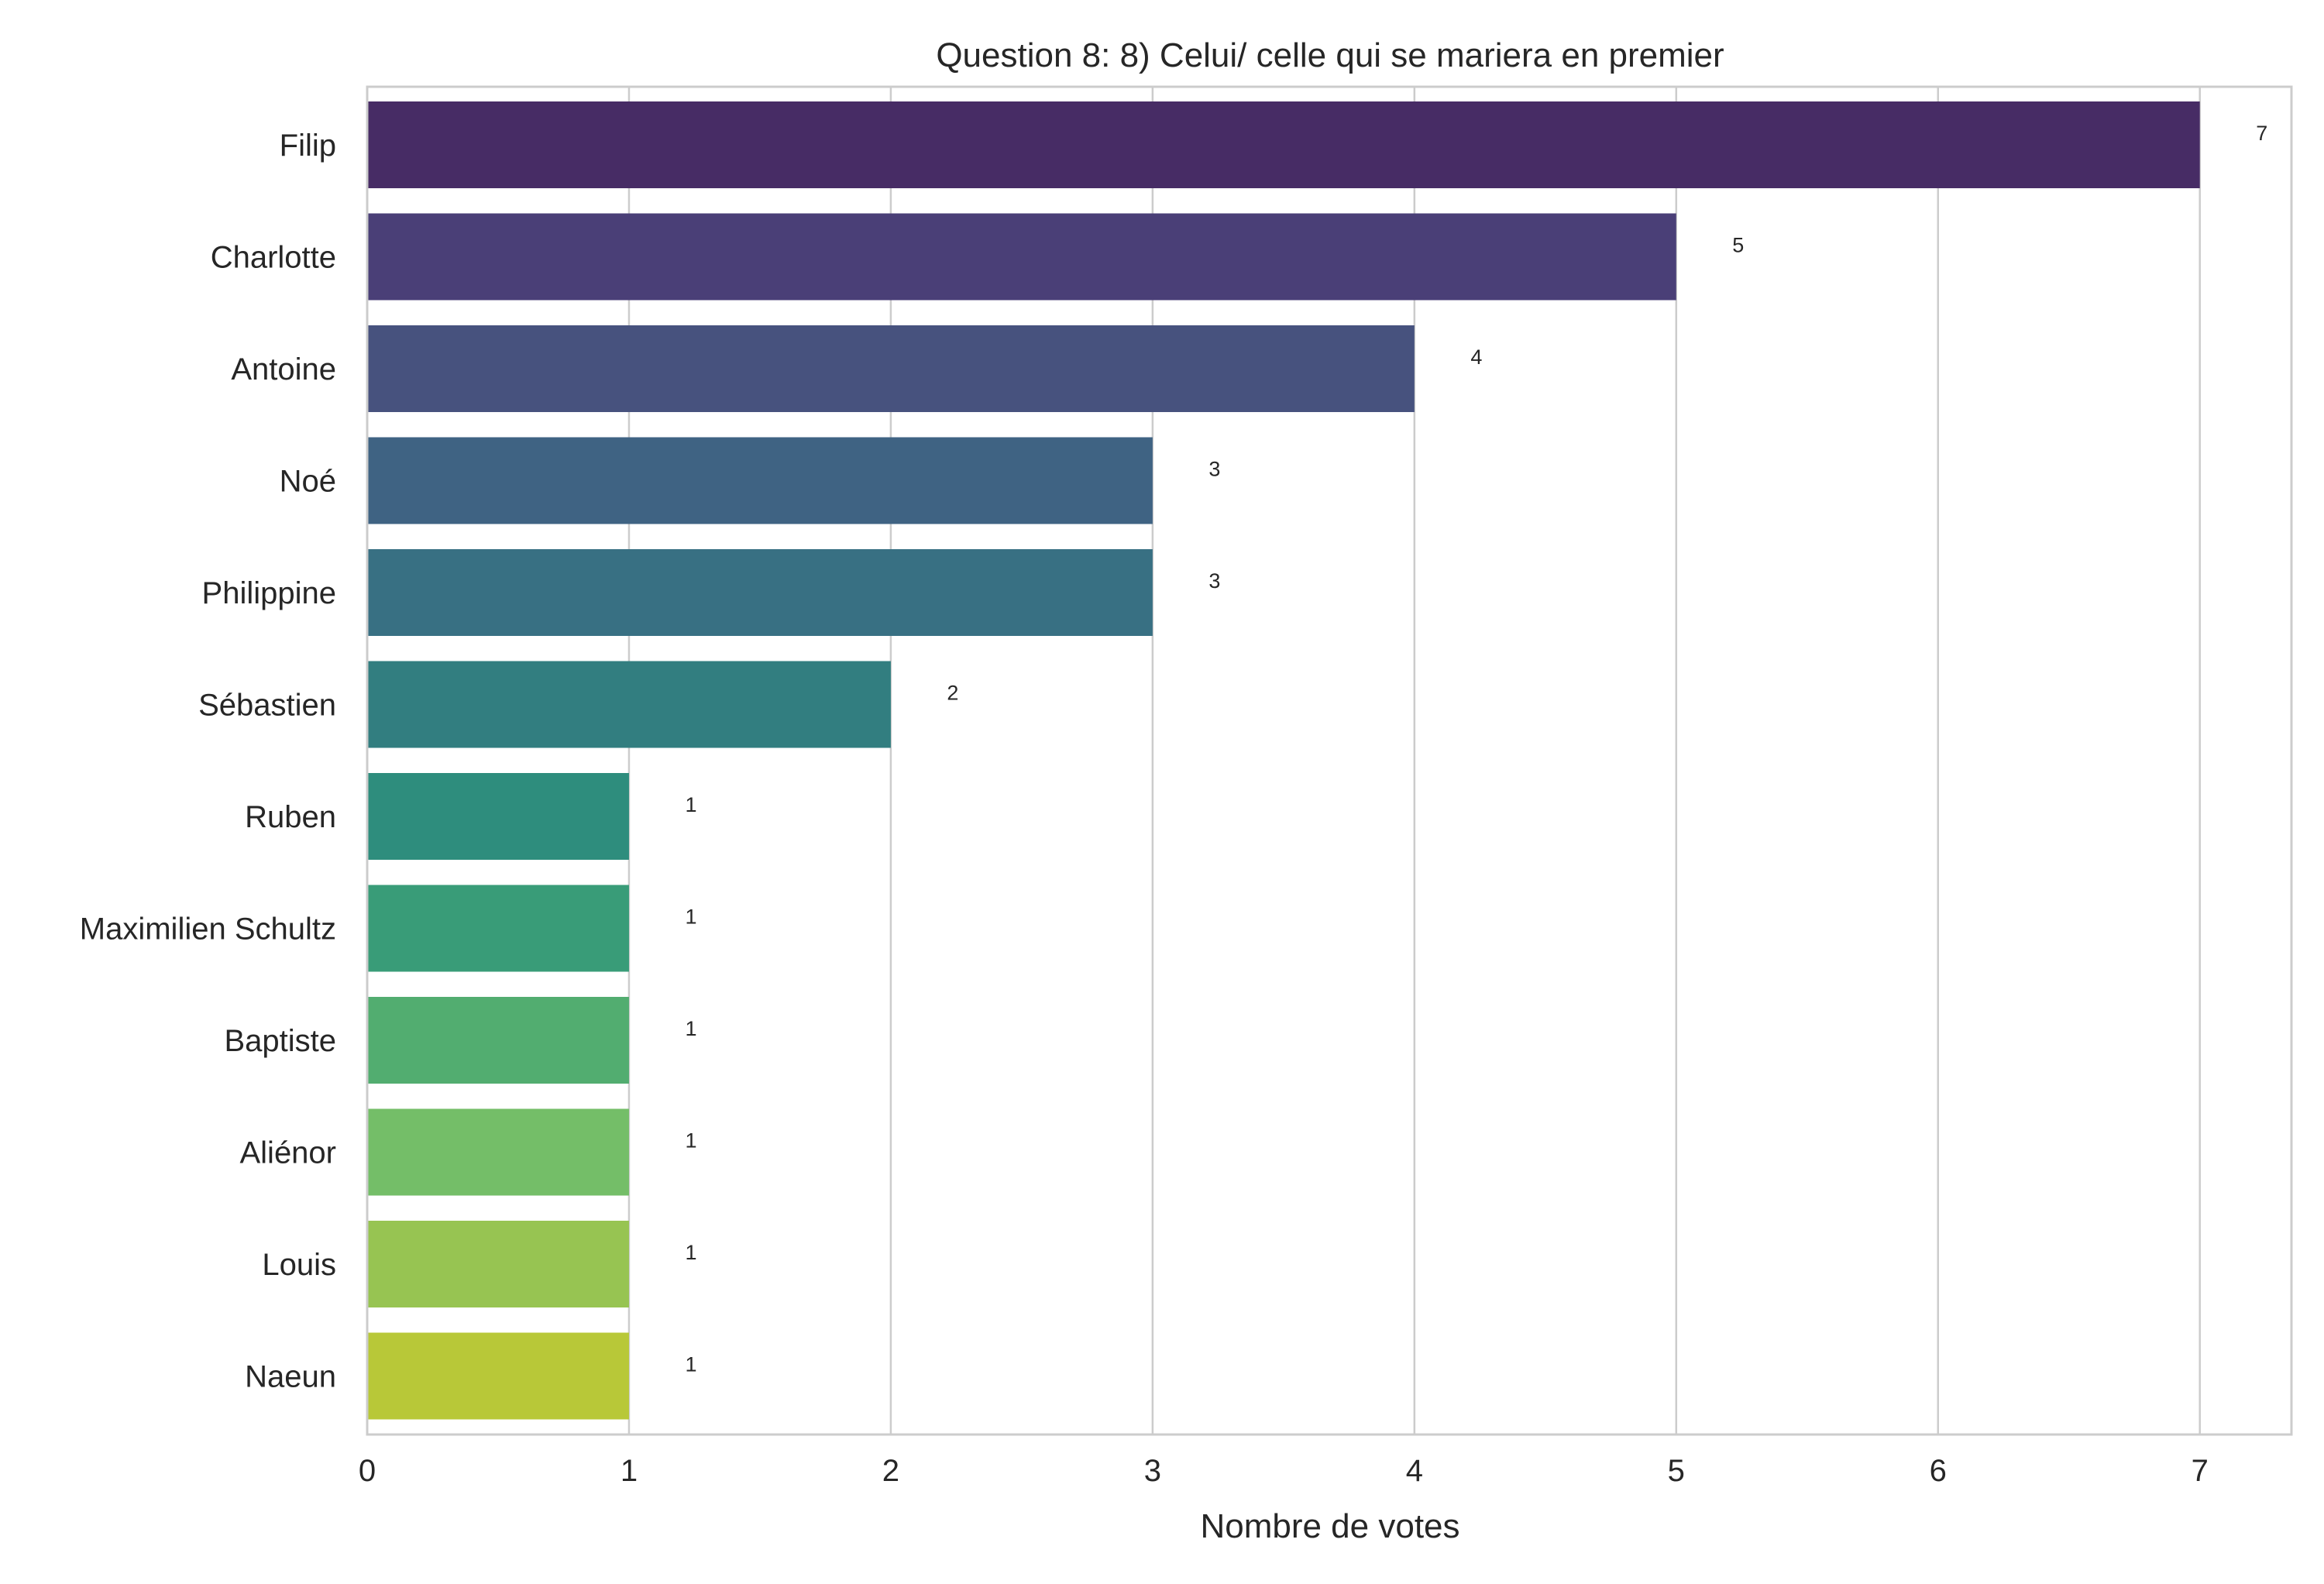 The image size is (2324, 1584). I want to click on x-tick-label: 1, so click(629, 1471).